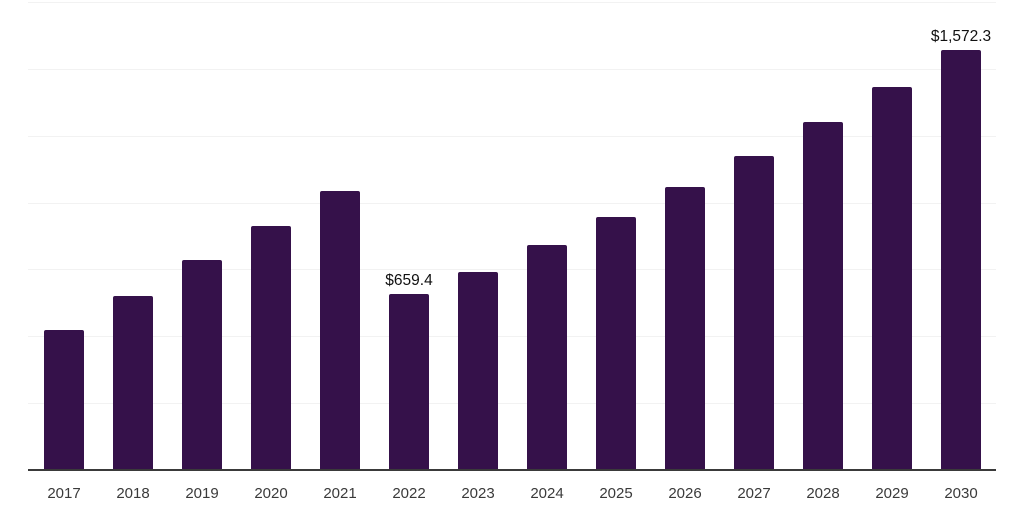 This screenshot has height=512, width=1024. What do you see at coordinates (340, 330) in the screenshot?
I see `bar-2021` at bounding box center [340, 330].